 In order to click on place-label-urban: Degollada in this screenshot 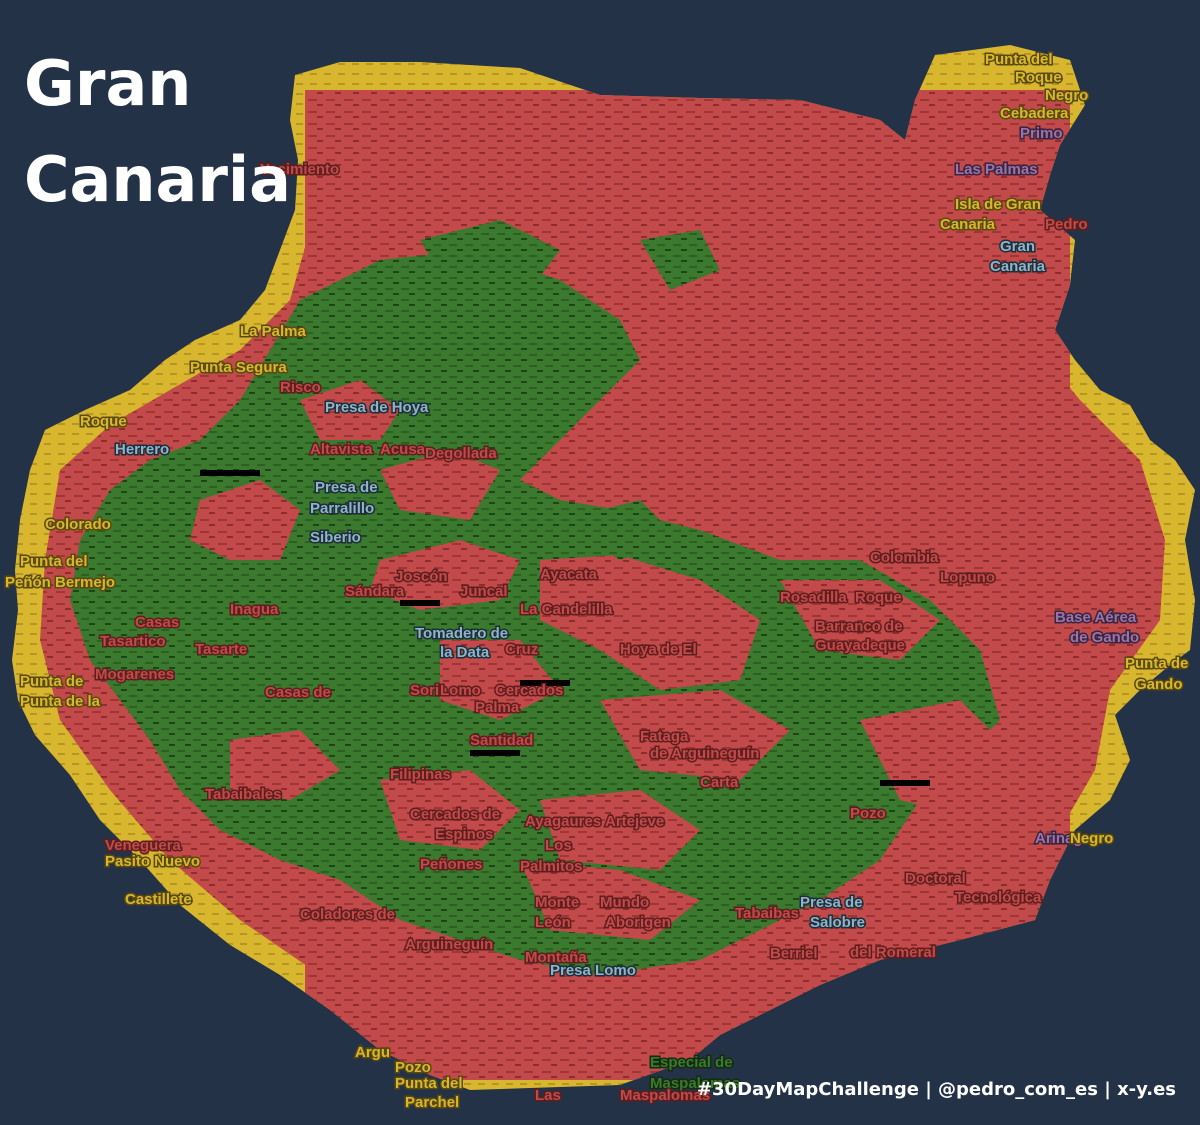, I will do `click(461, 453)`.